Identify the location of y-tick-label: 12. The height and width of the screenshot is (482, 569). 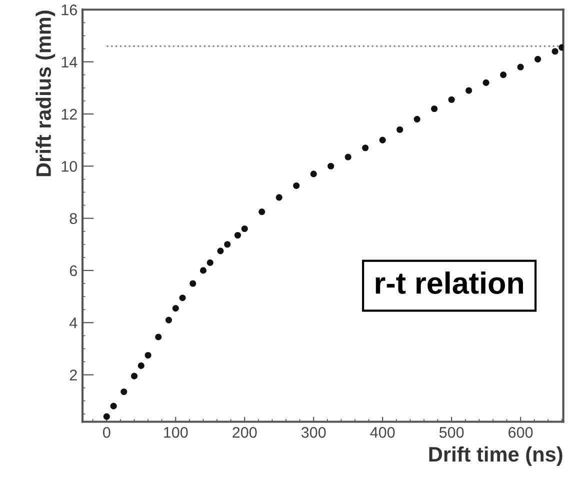
(69, 114).